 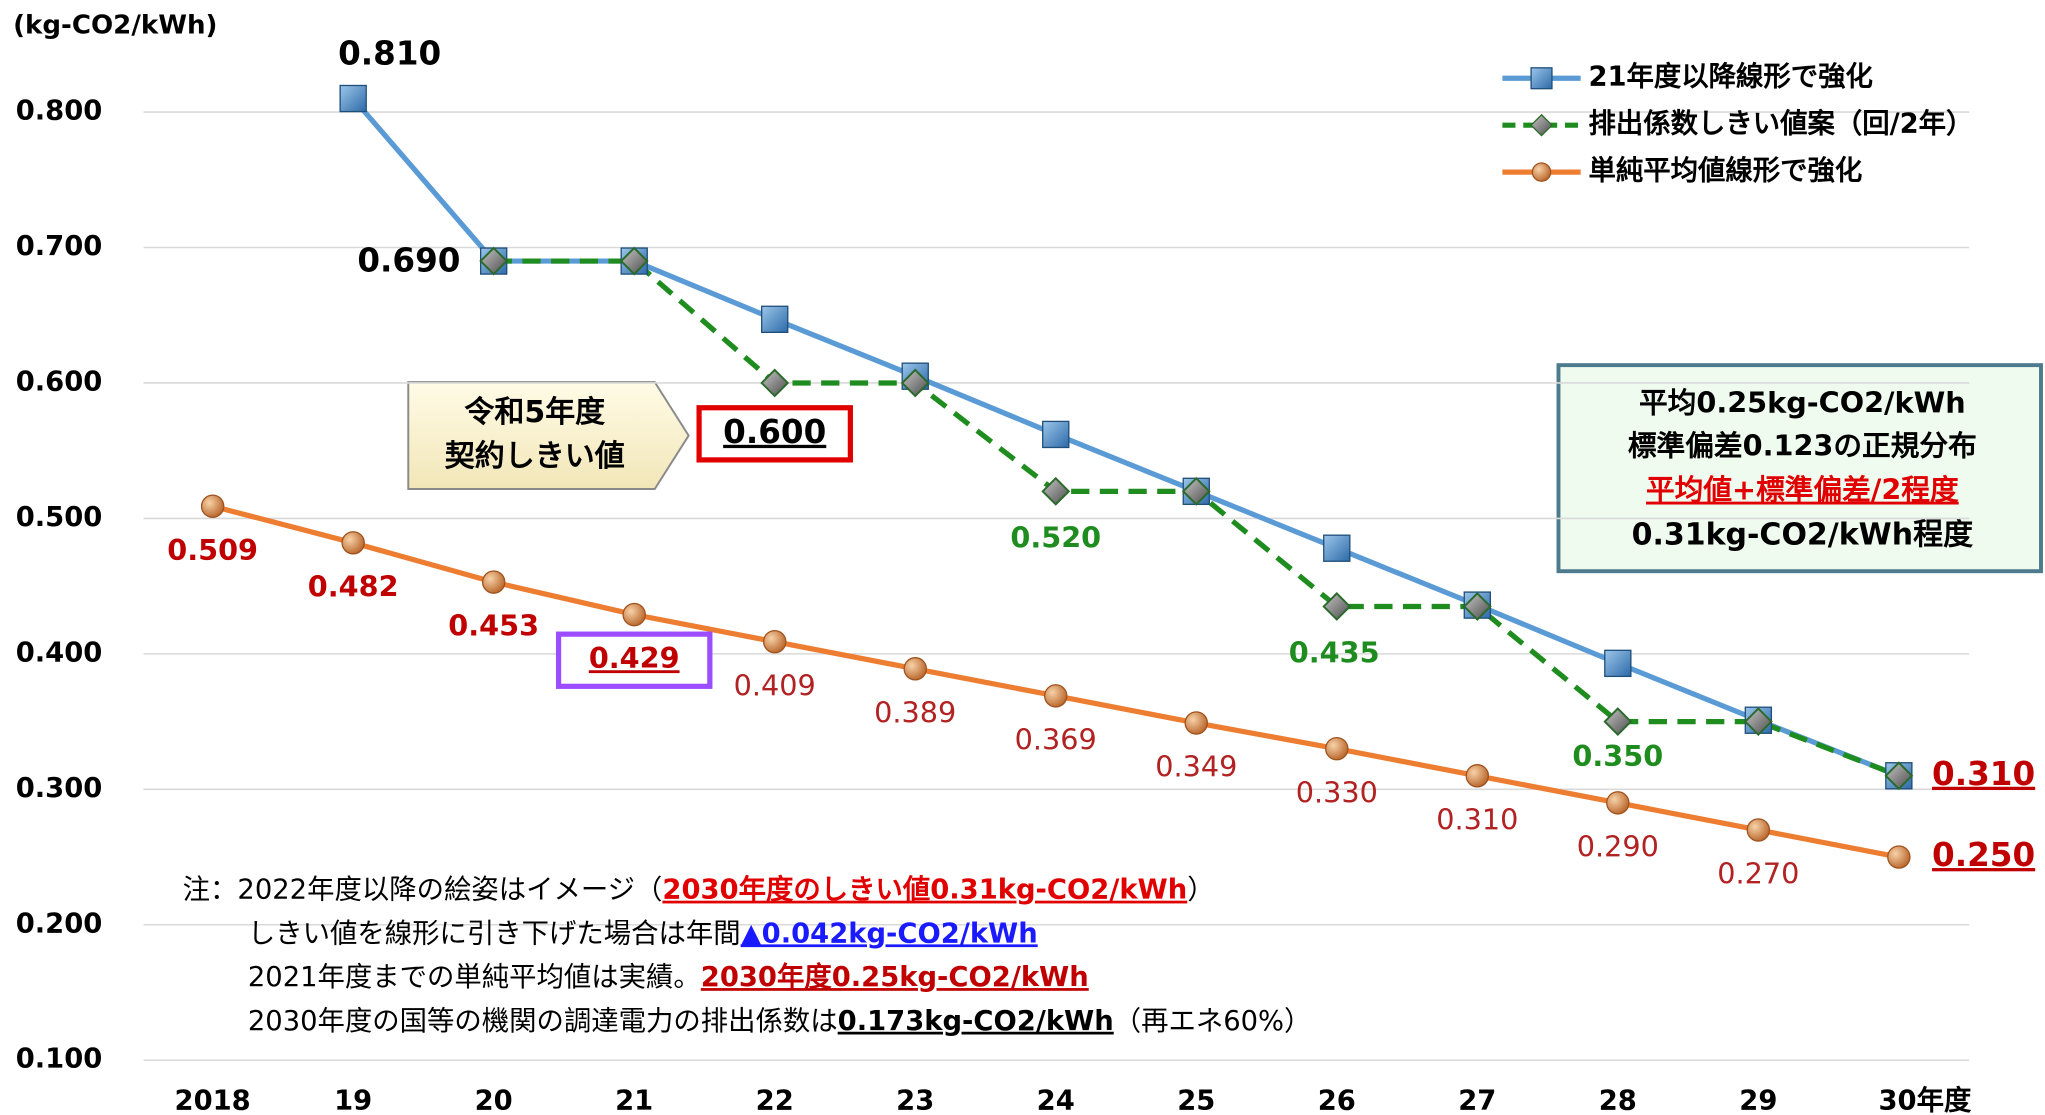 I want to click on note-segment: 2030年度のしきい値0.31kg-CO2/kWh, so click(x=924, y=889).